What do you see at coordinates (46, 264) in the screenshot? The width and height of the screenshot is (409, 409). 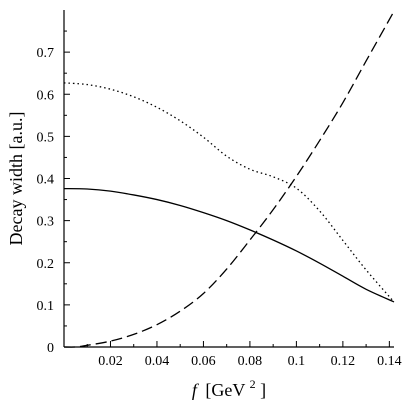 I see `y-tick-label: 0.2` at bounding box center [46, 264].